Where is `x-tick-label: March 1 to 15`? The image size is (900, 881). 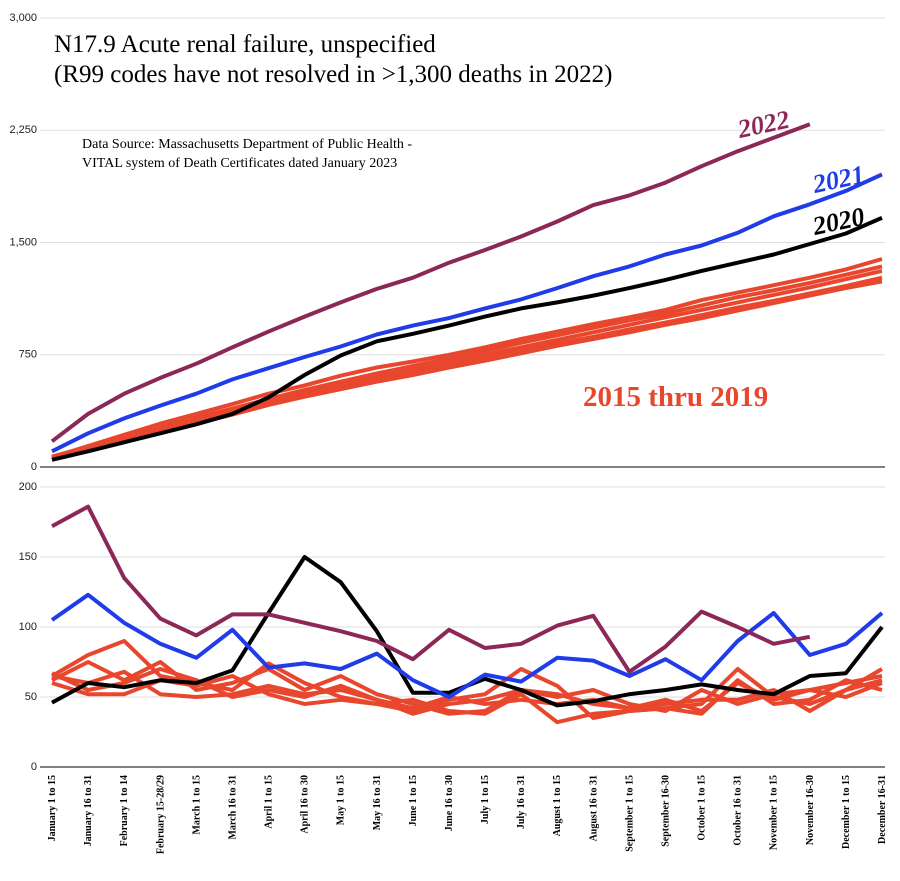
x-tick-label: March 1 to 15 is located at coordinates (196, 805).